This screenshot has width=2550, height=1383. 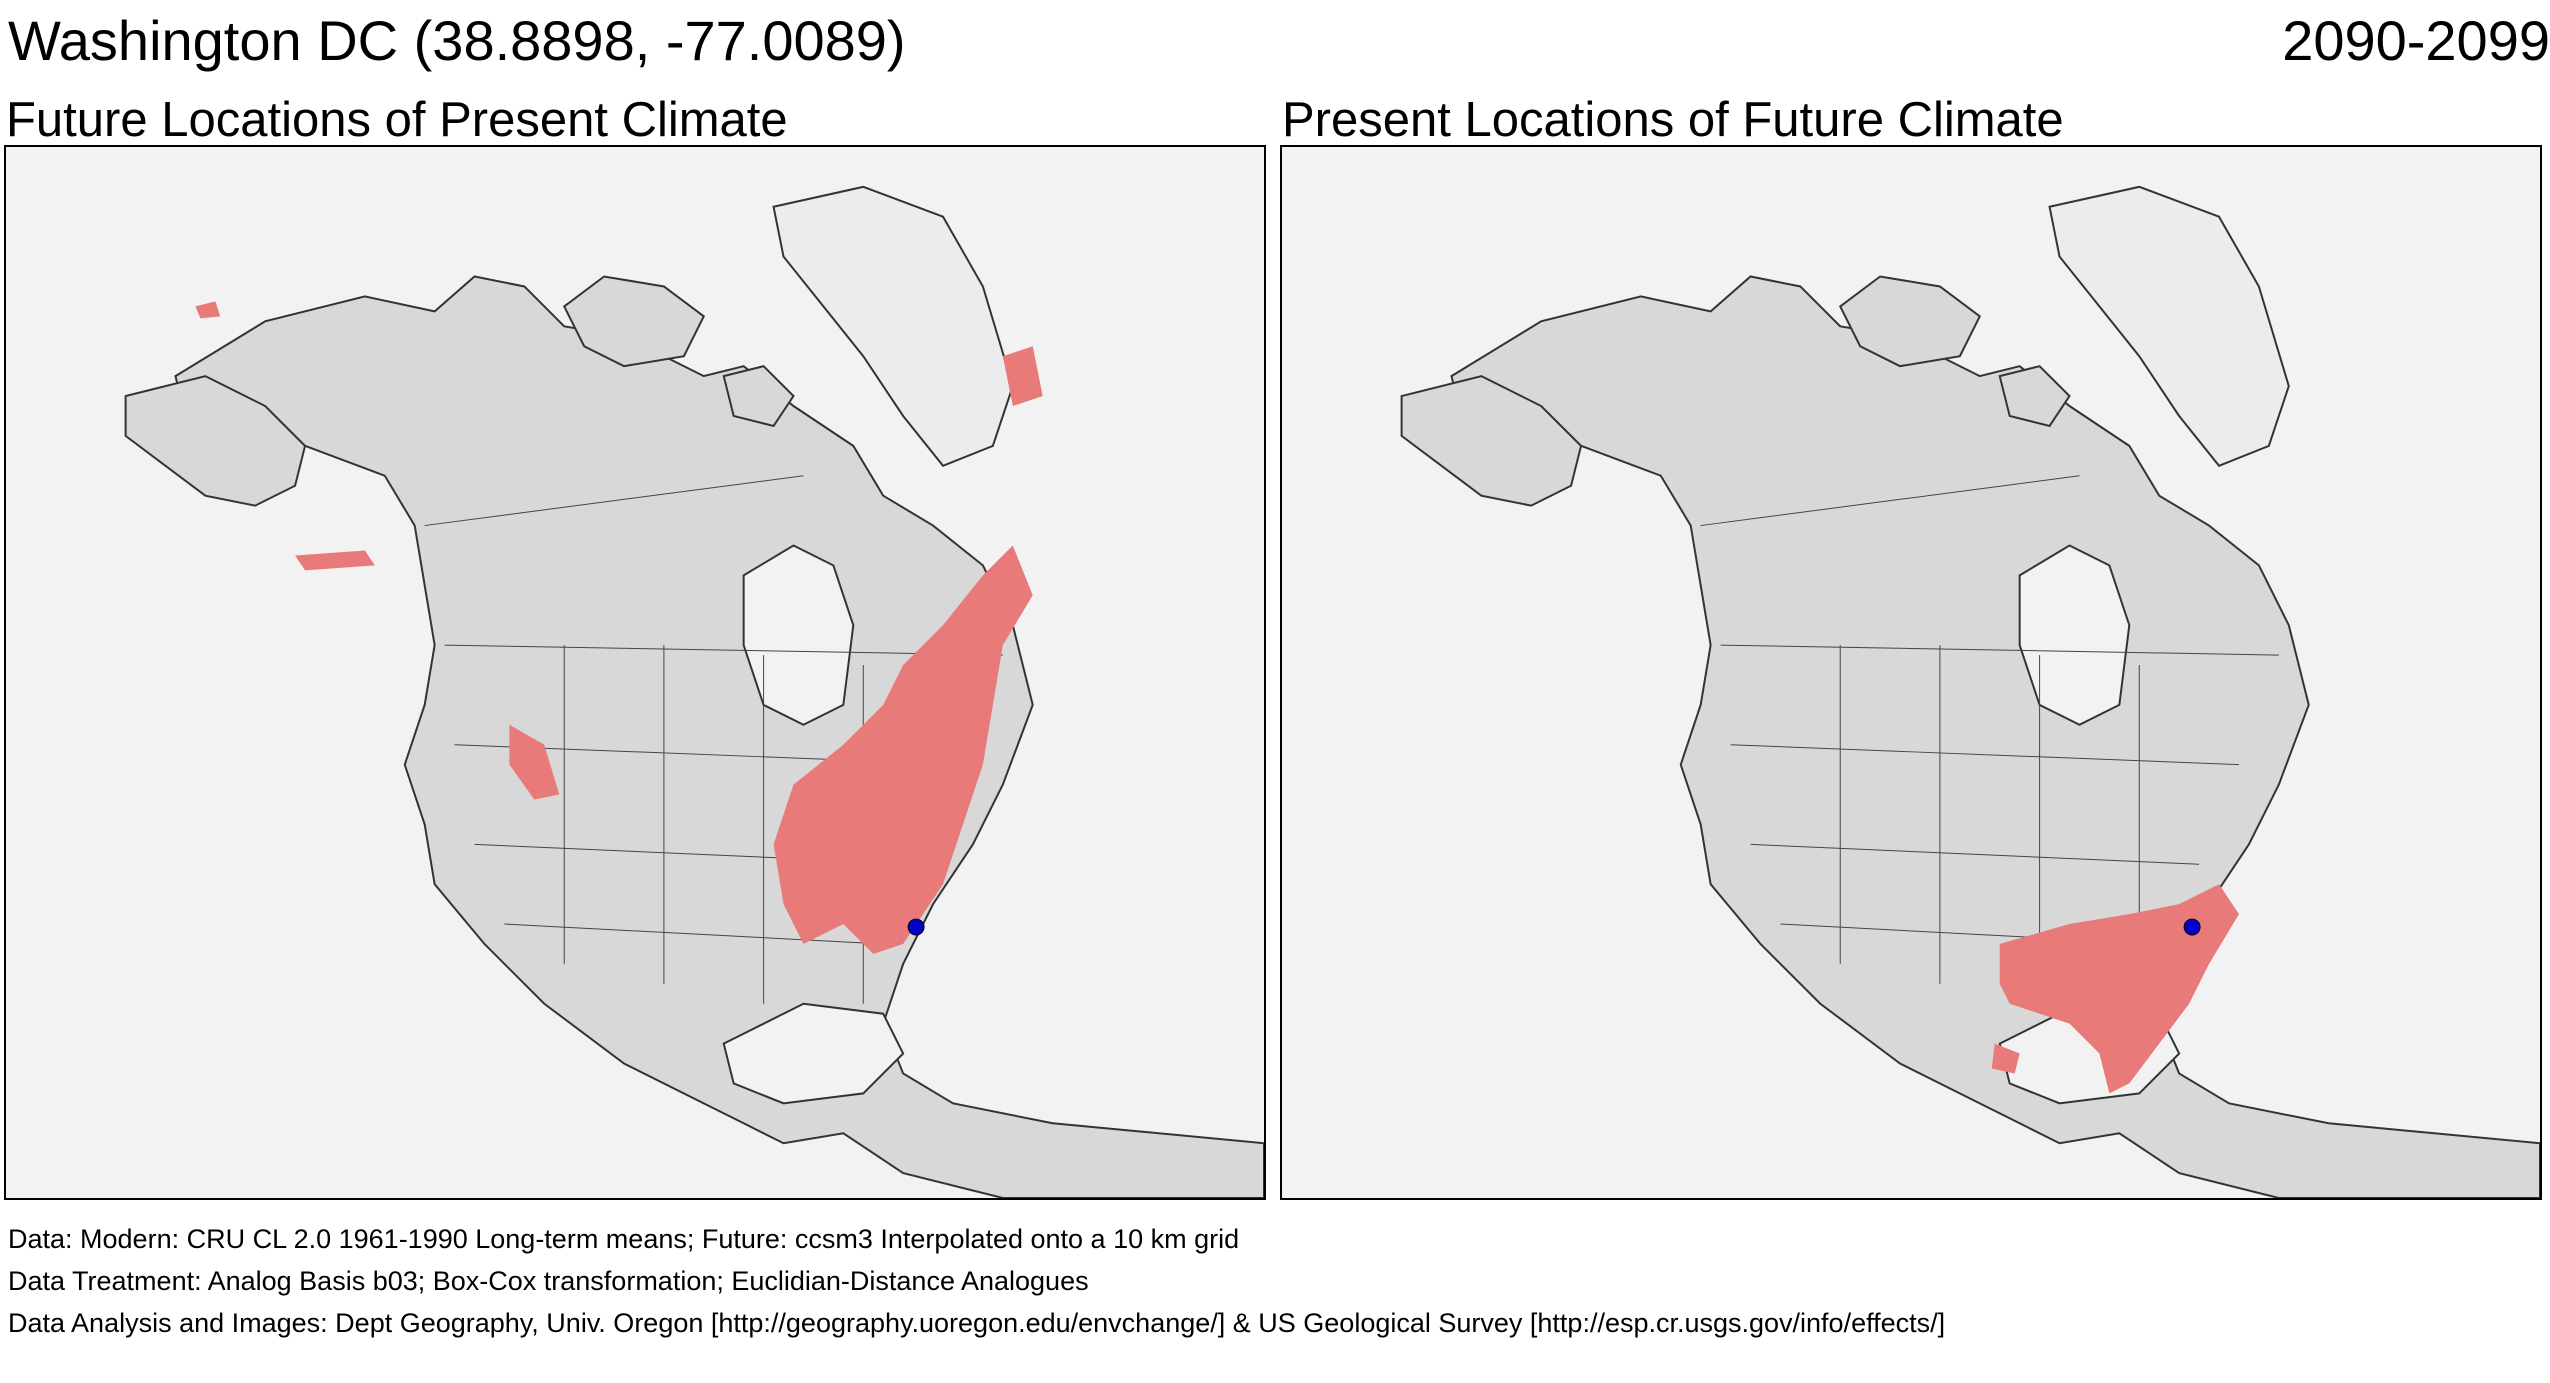 What do you see at coordinates (813, 1053) in the screenshot?
I see `gulf-of-mexico` at bounding box center [813, 1053].